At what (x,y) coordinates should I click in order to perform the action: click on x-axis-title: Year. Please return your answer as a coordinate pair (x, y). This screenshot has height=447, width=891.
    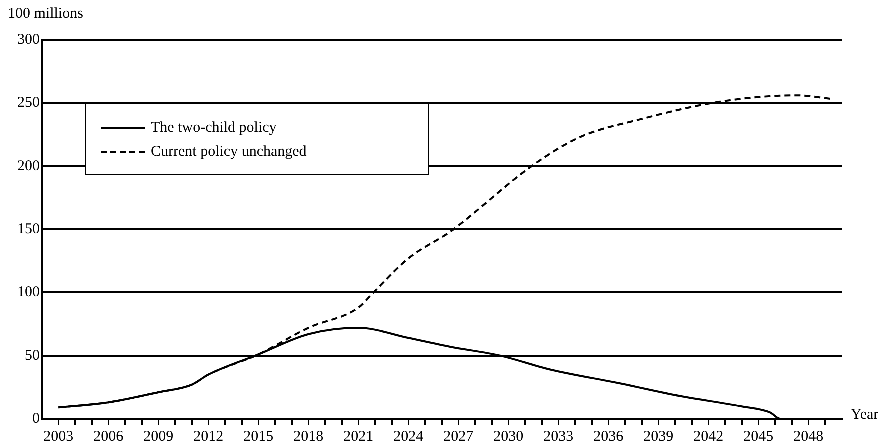
    Looking at the image, I should click on (865, 415).